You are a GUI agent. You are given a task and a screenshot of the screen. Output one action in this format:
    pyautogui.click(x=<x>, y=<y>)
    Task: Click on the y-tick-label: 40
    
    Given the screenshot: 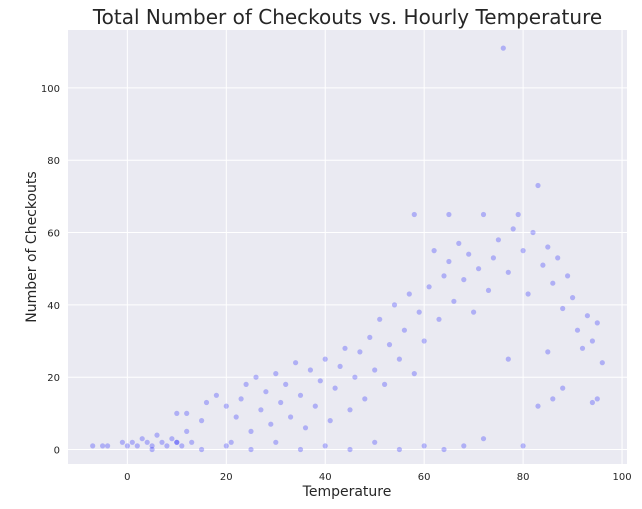 What is the action you would take?
    pyautogui.click(x=53, y=306)
    